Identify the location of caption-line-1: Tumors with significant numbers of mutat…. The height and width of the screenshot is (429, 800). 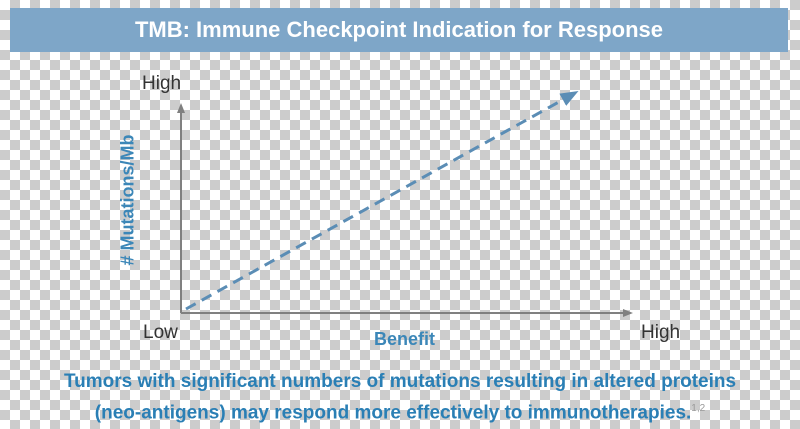
(400, 381).